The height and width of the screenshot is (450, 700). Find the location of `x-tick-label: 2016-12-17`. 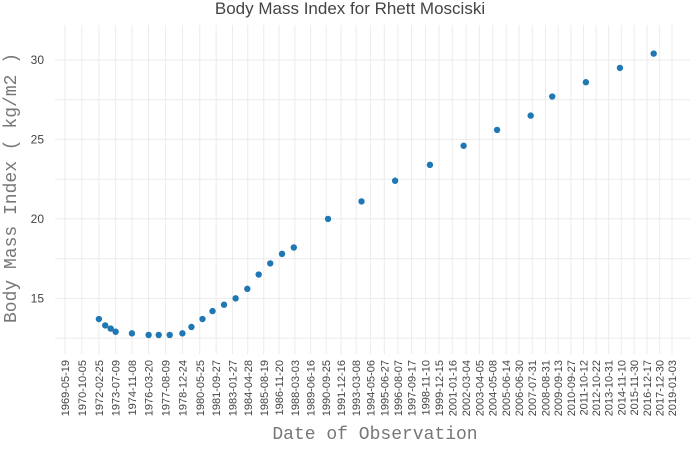

x-tick-label: 2016-12-17 is located at coordinates (648, 388).